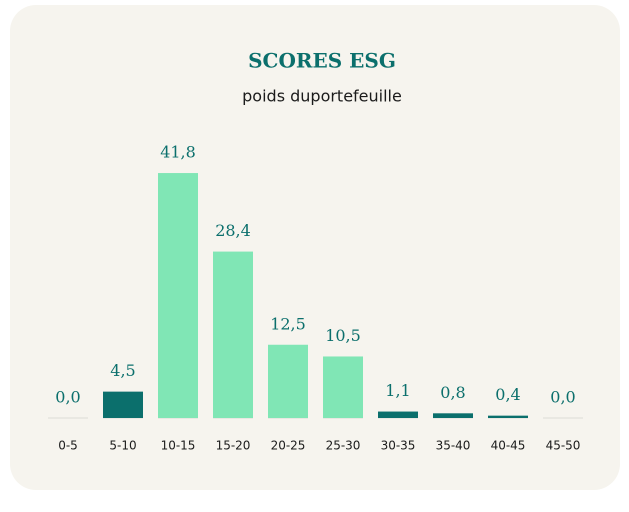 Image resolution: width=629 pixels, height=512 pixels. I want to click on x-tick-label: 35-40, so click(453, 446).